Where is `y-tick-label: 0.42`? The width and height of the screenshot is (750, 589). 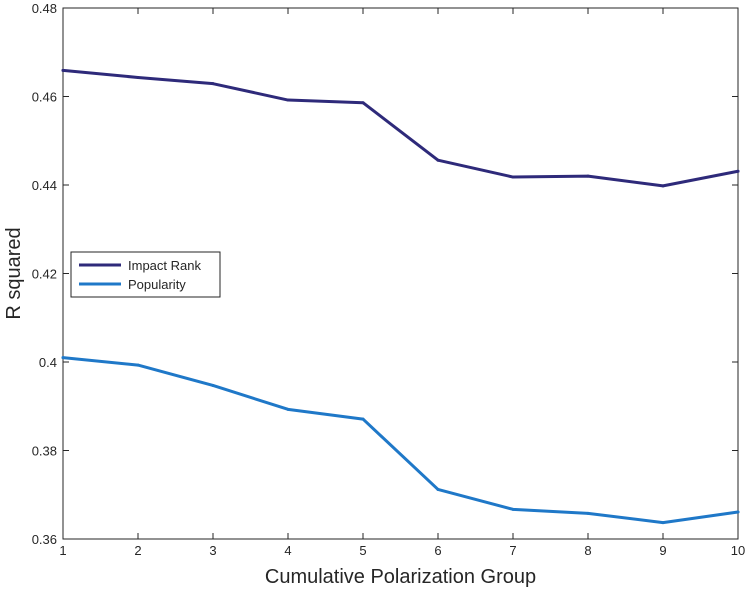 y-tick-label: 0.42 is located at coordinates (44, 274).